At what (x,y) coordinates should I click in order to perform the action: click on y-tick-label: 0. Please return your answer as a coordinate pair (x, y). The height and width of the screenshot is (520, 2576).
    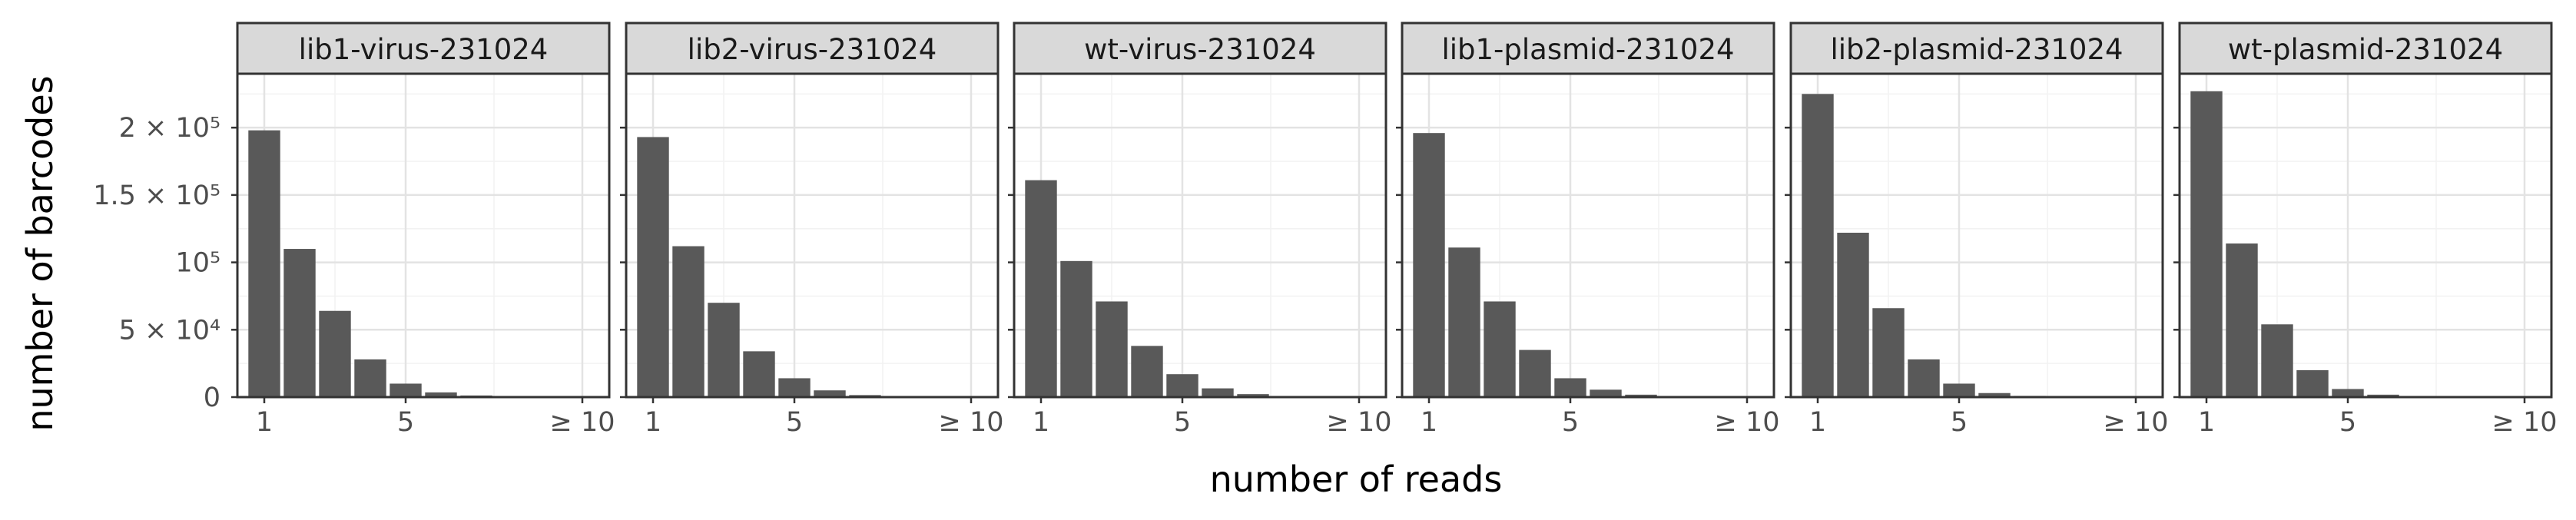
    Looking at the image, I should click on (212, 398).